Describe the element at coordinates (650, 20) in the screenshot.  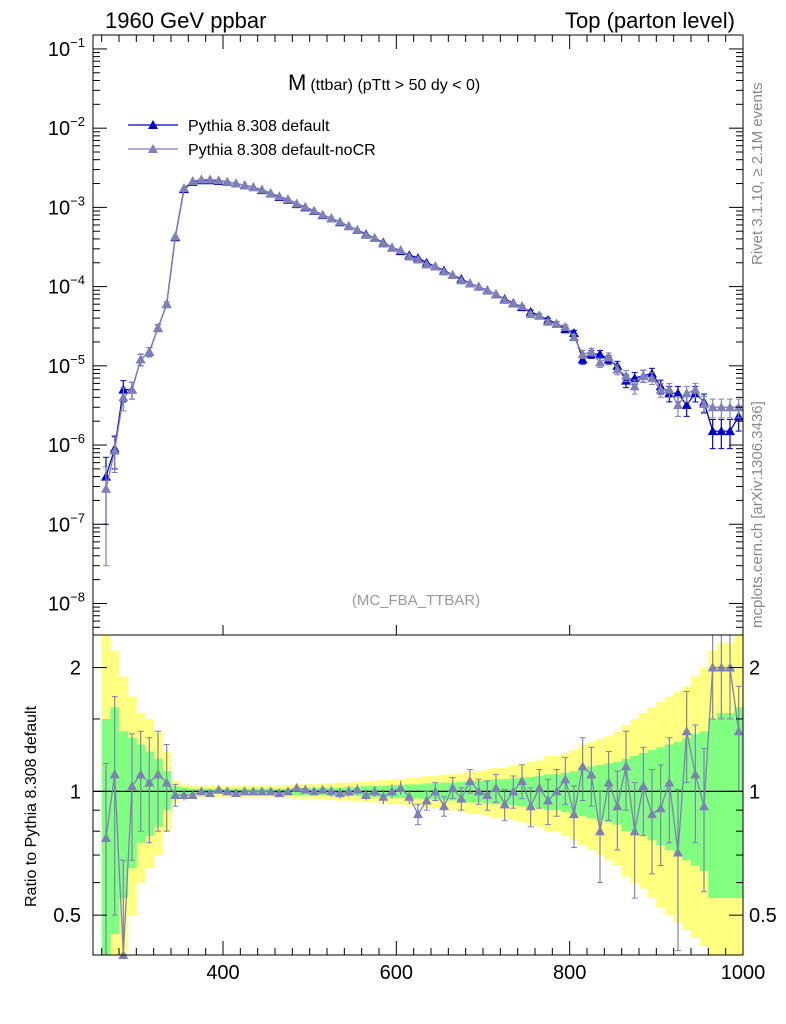
I see `header-right: Top (parton level)` at that location.